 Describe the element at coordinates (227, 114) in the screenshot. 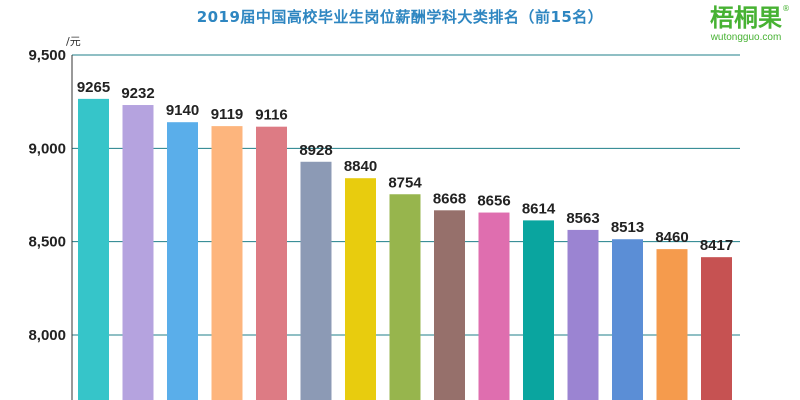

I see `data-label: 9119` at that location.